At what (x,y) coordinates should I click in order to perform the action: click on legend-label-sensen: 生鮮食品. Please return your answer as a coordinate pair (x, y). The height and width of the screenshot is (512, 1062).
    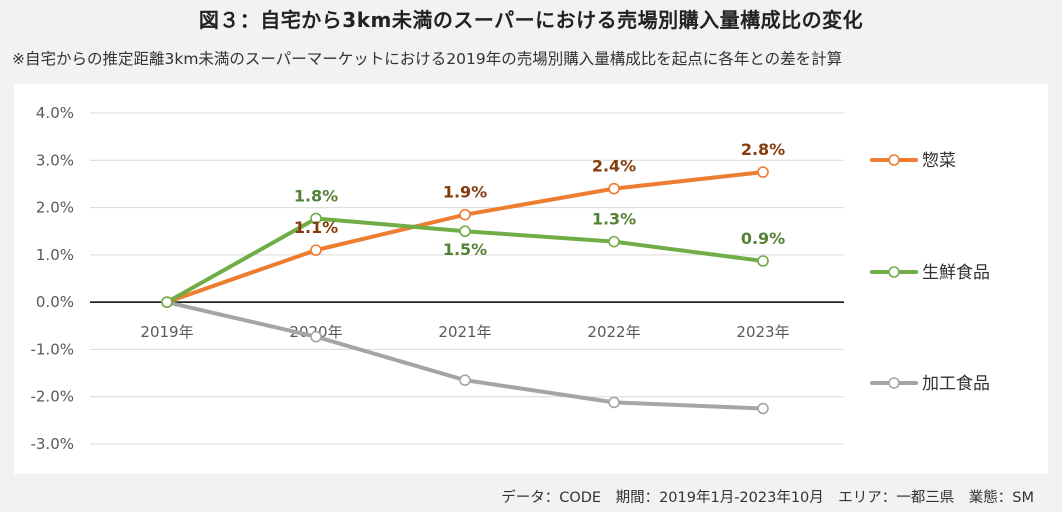
    Looking at the image, I should click on (956, 273).